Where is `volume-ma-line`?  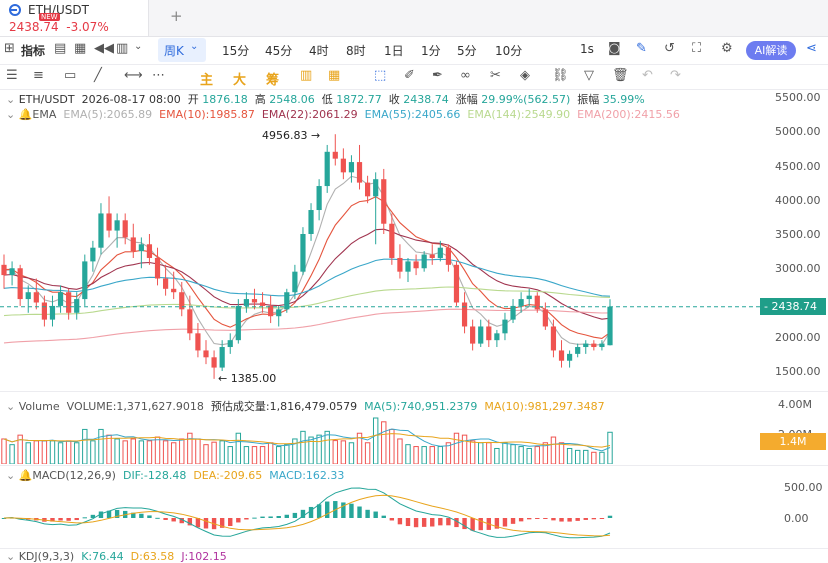
volume-ma-line is located at coordinates (307, 440).